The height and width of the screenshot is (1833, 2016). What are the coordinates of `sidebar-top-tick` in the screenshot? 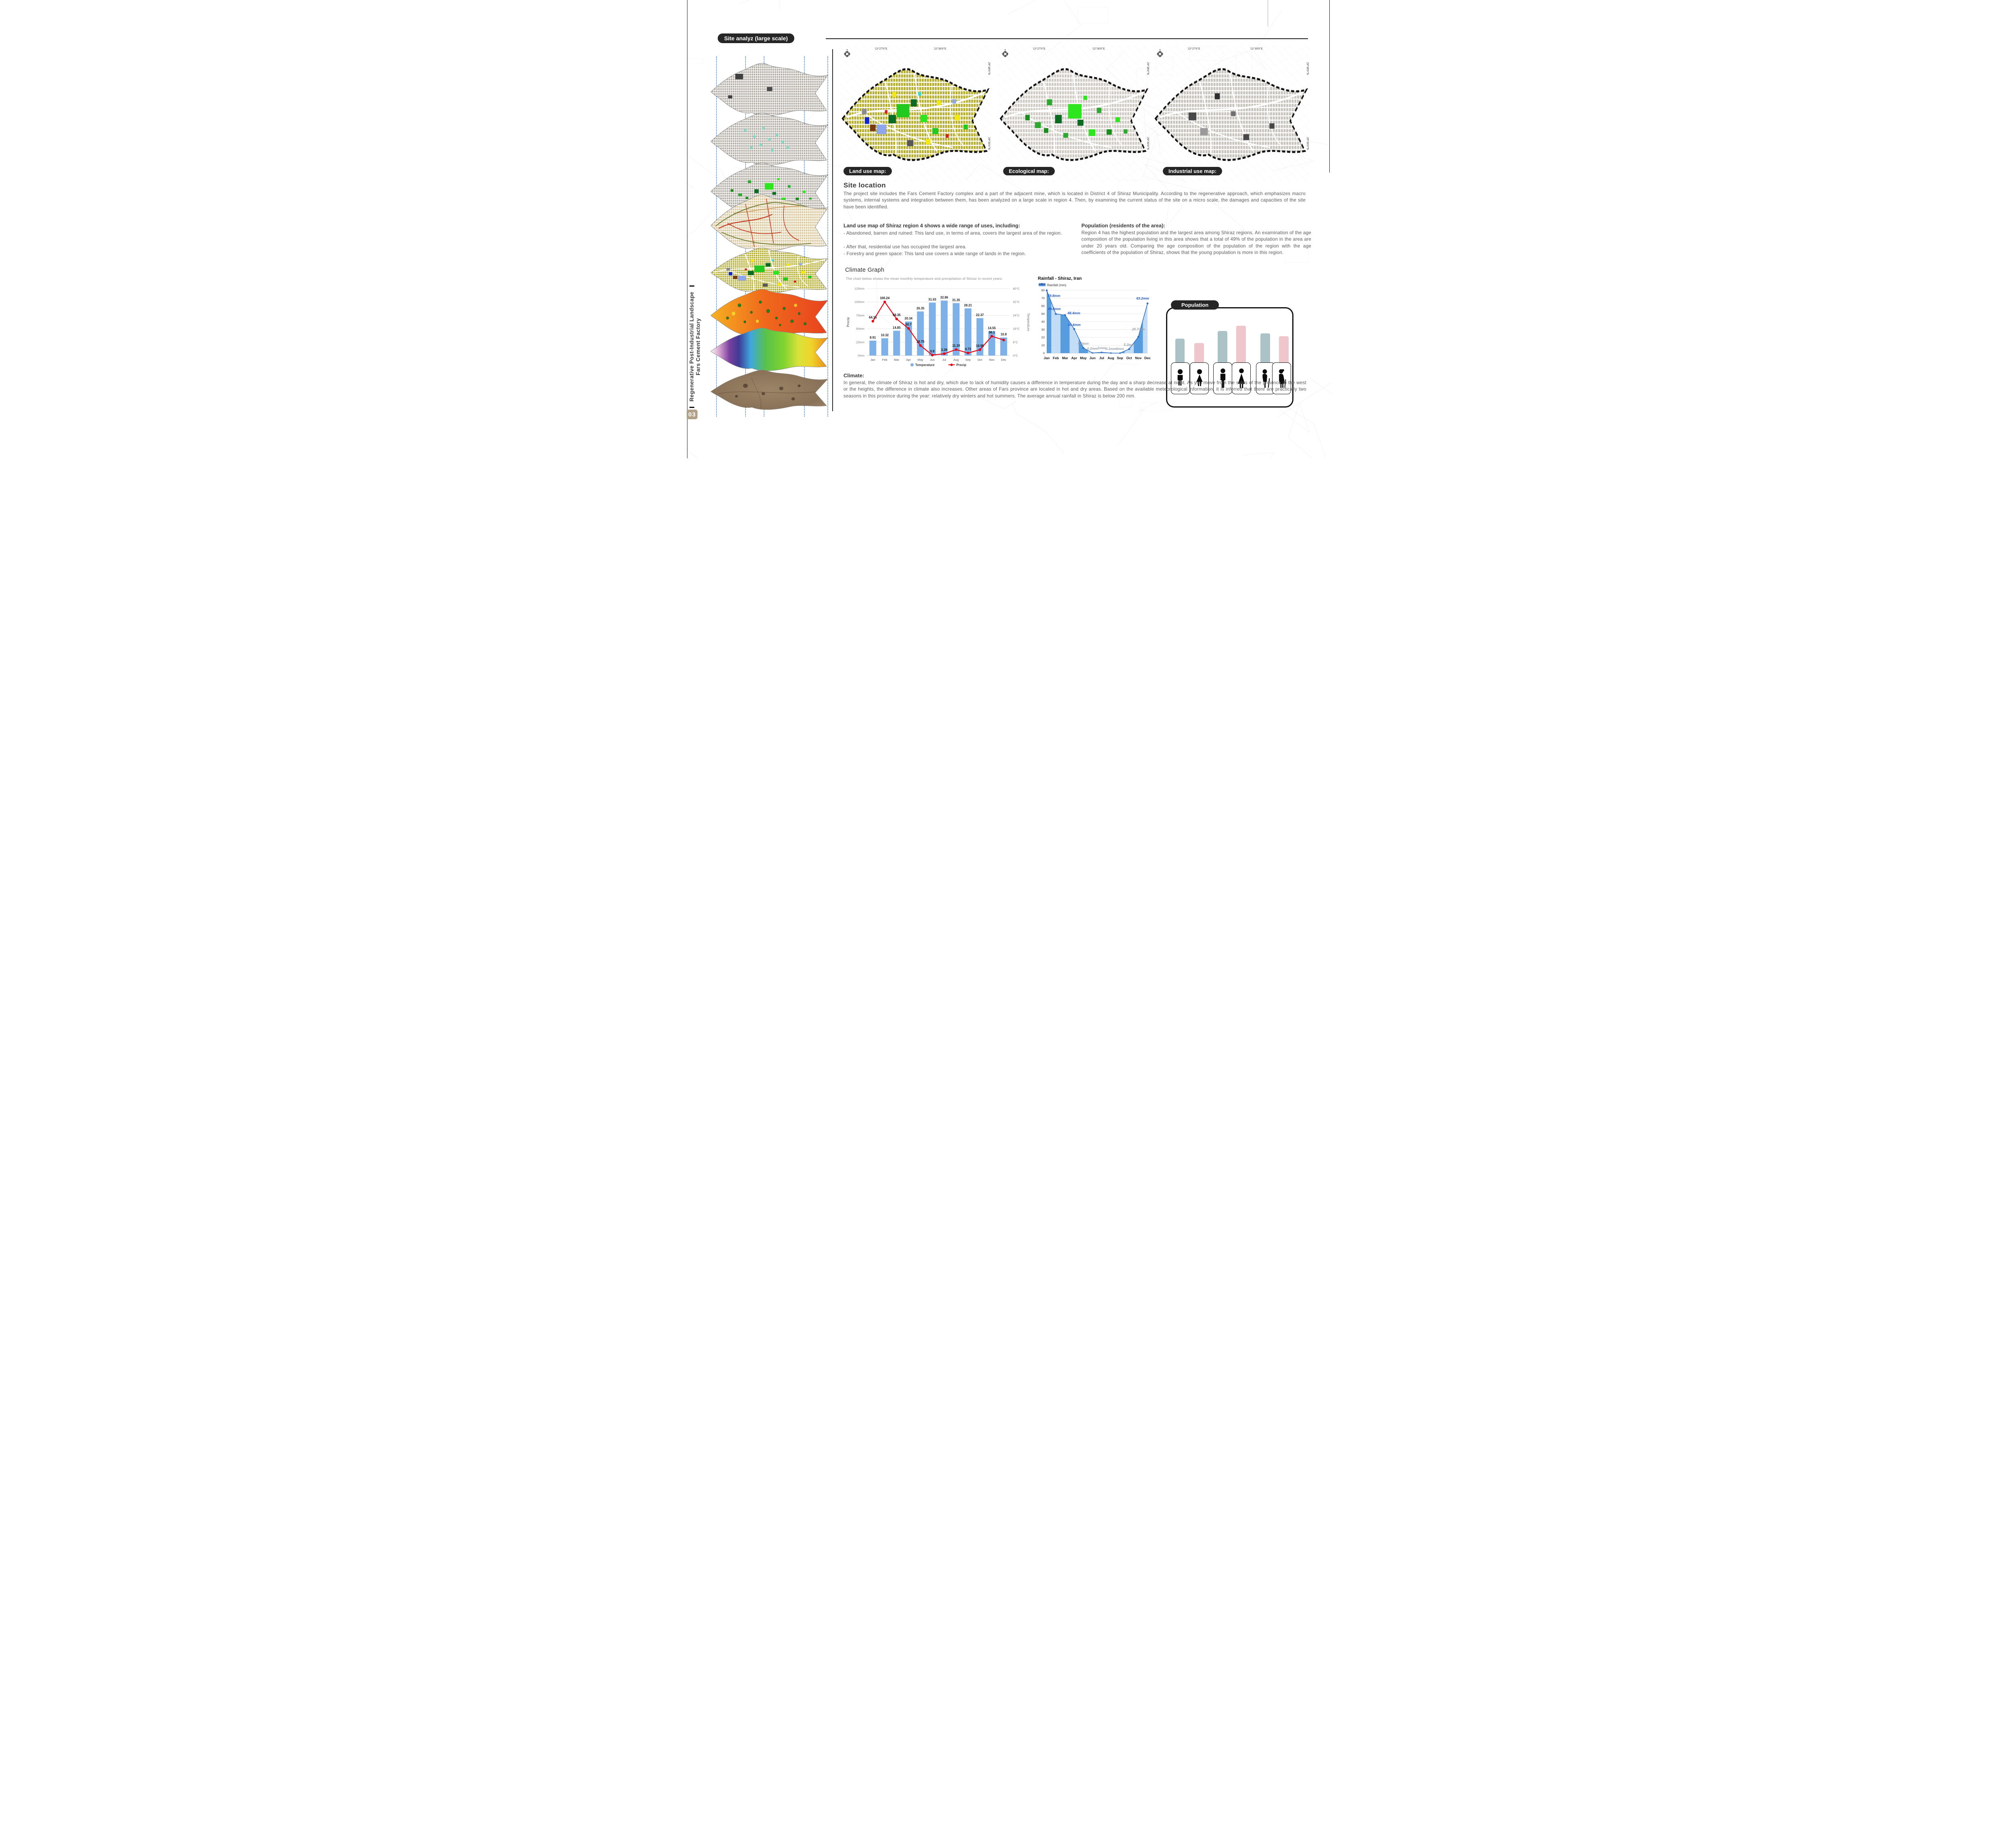 It's located at (691, 286).